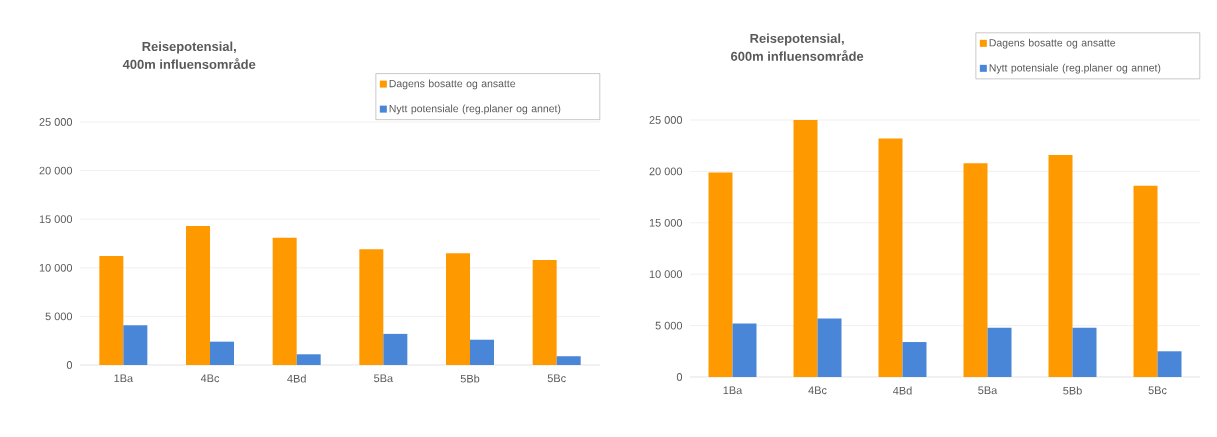 This screenshot has height=437, width=1217. I want to click on chart-title: Reisepotensial, 600m influensområde, so click(797, 47).